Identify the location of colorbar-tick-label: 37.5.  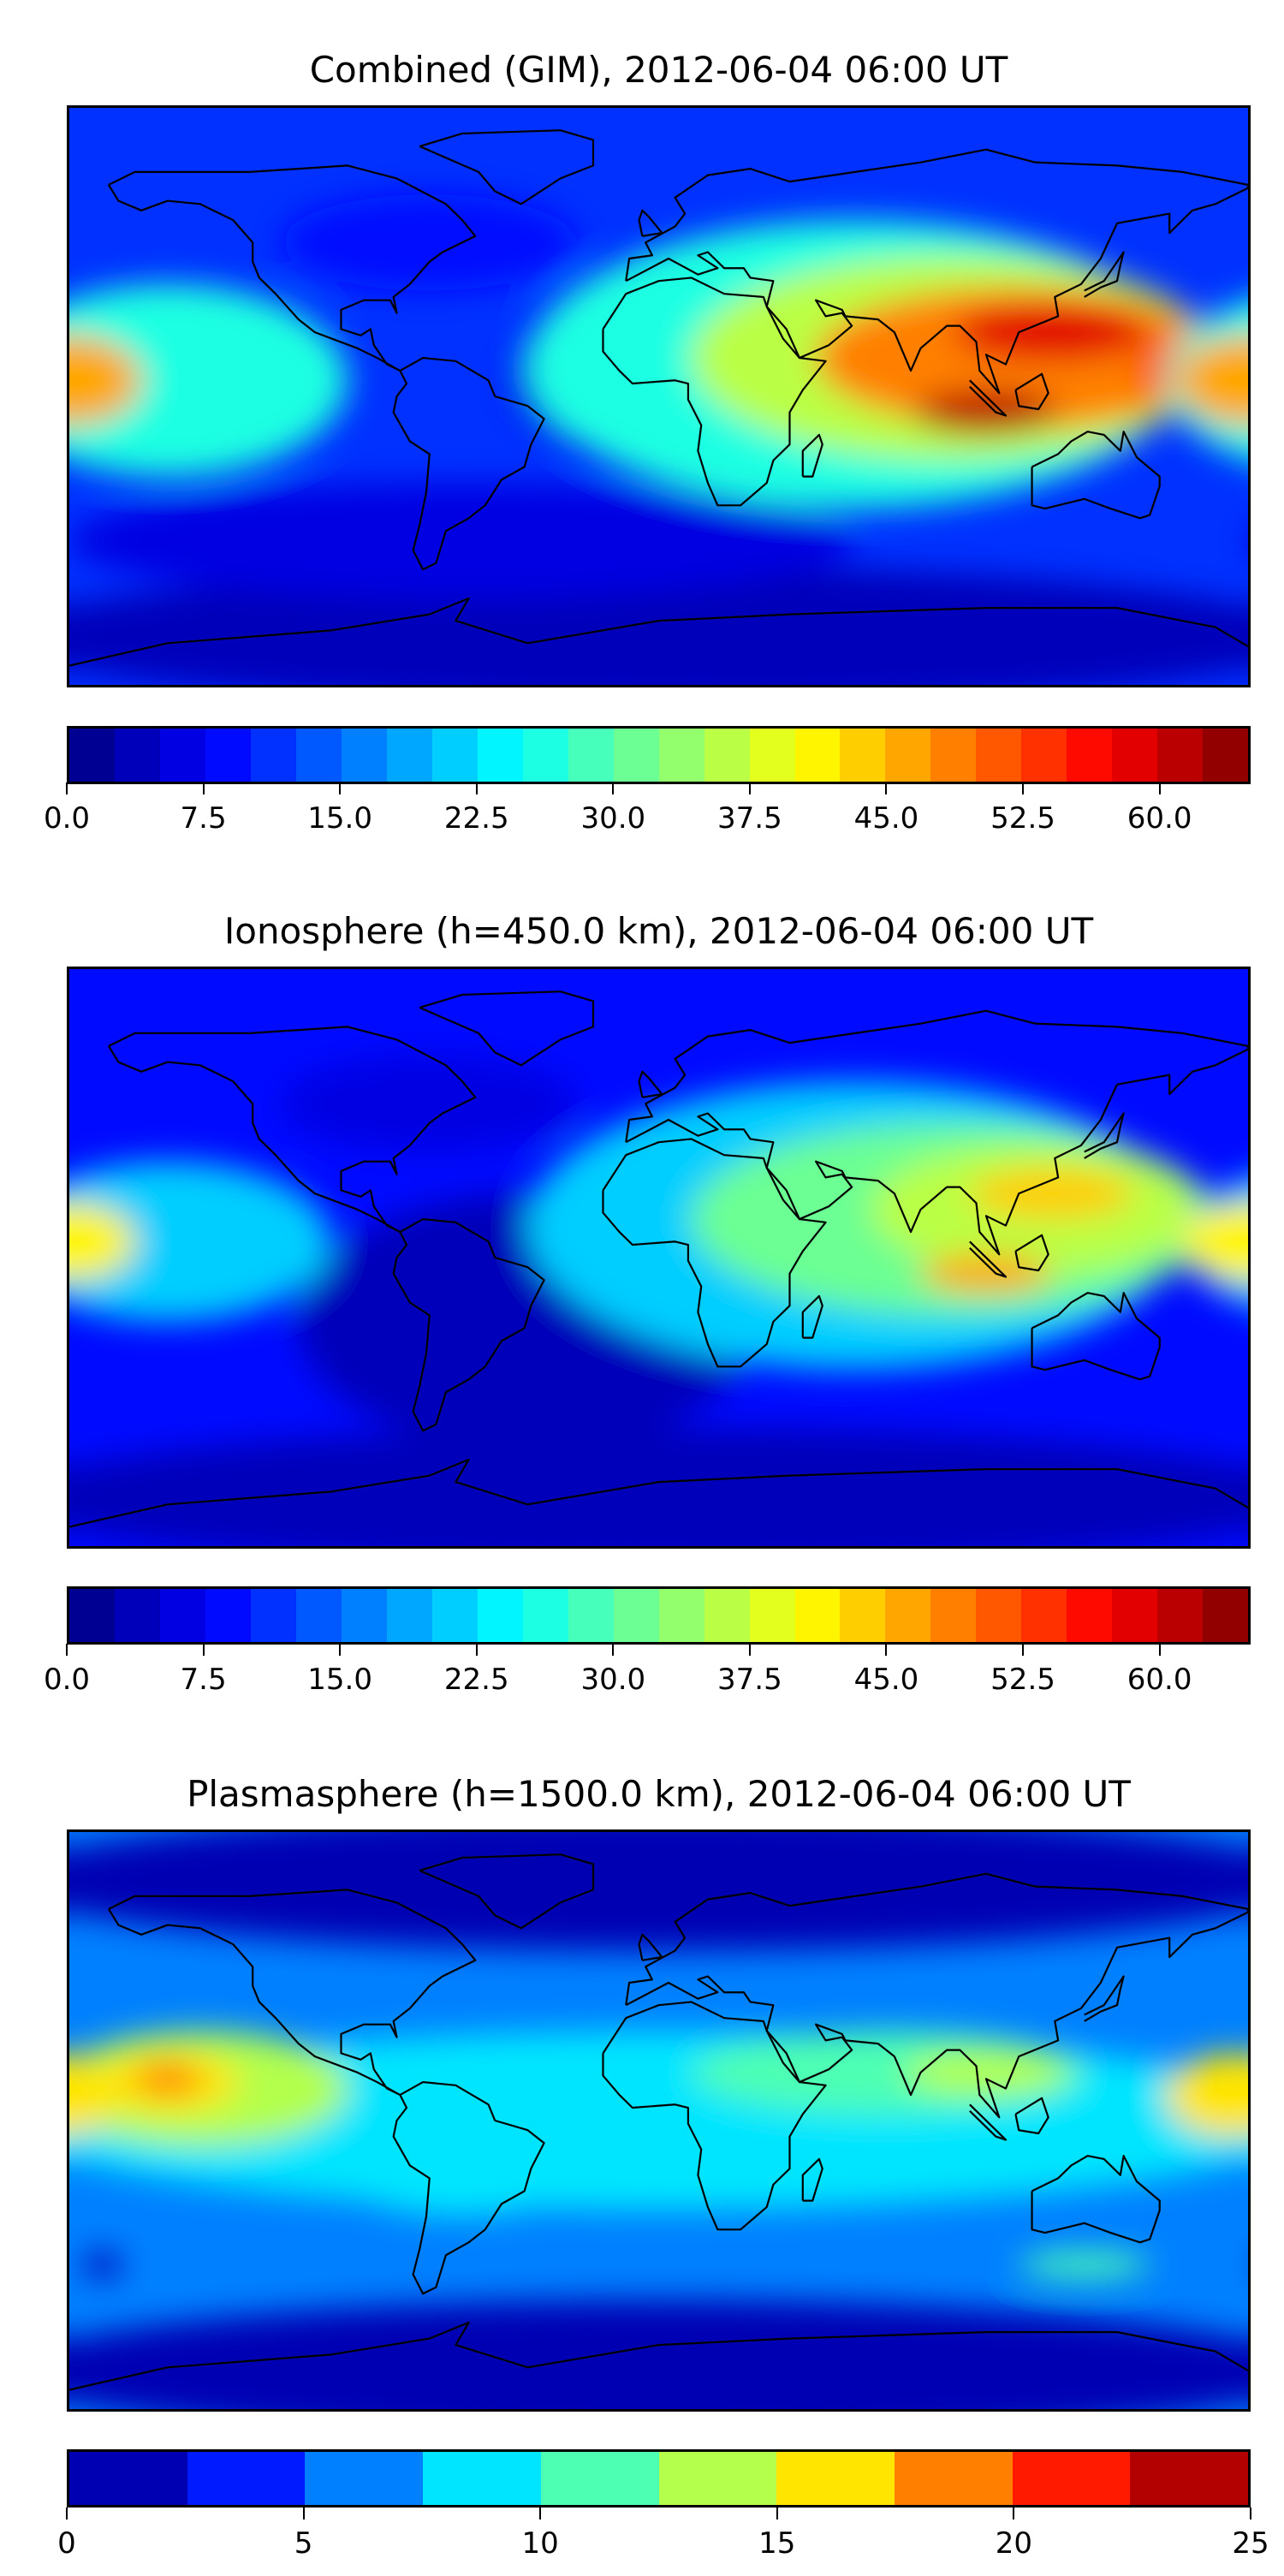
(749, 818).